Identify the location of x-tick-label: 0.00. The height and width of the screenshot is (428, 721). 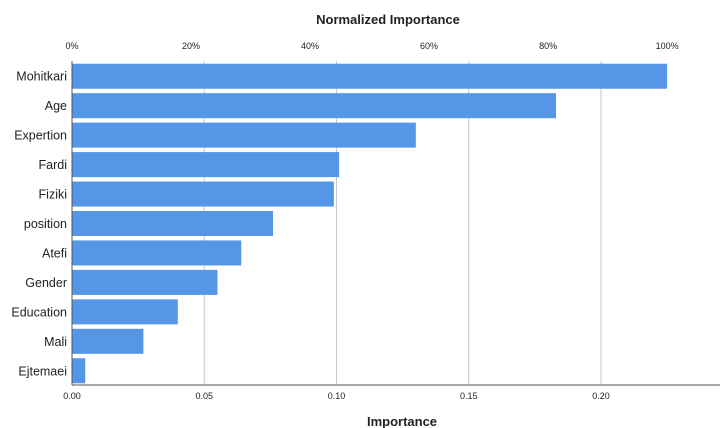
(72, 396).